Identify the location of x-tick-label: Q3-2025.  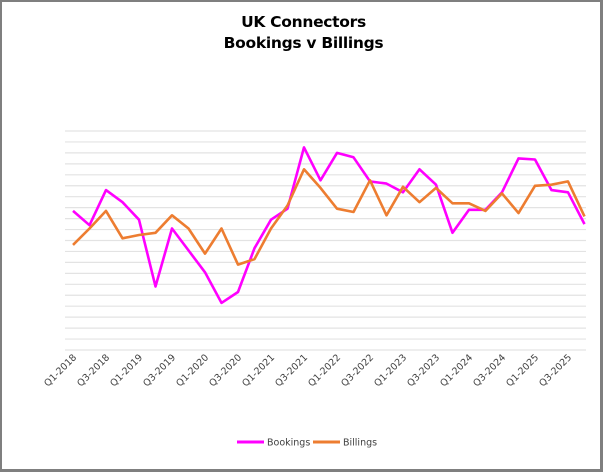
(555, 370).